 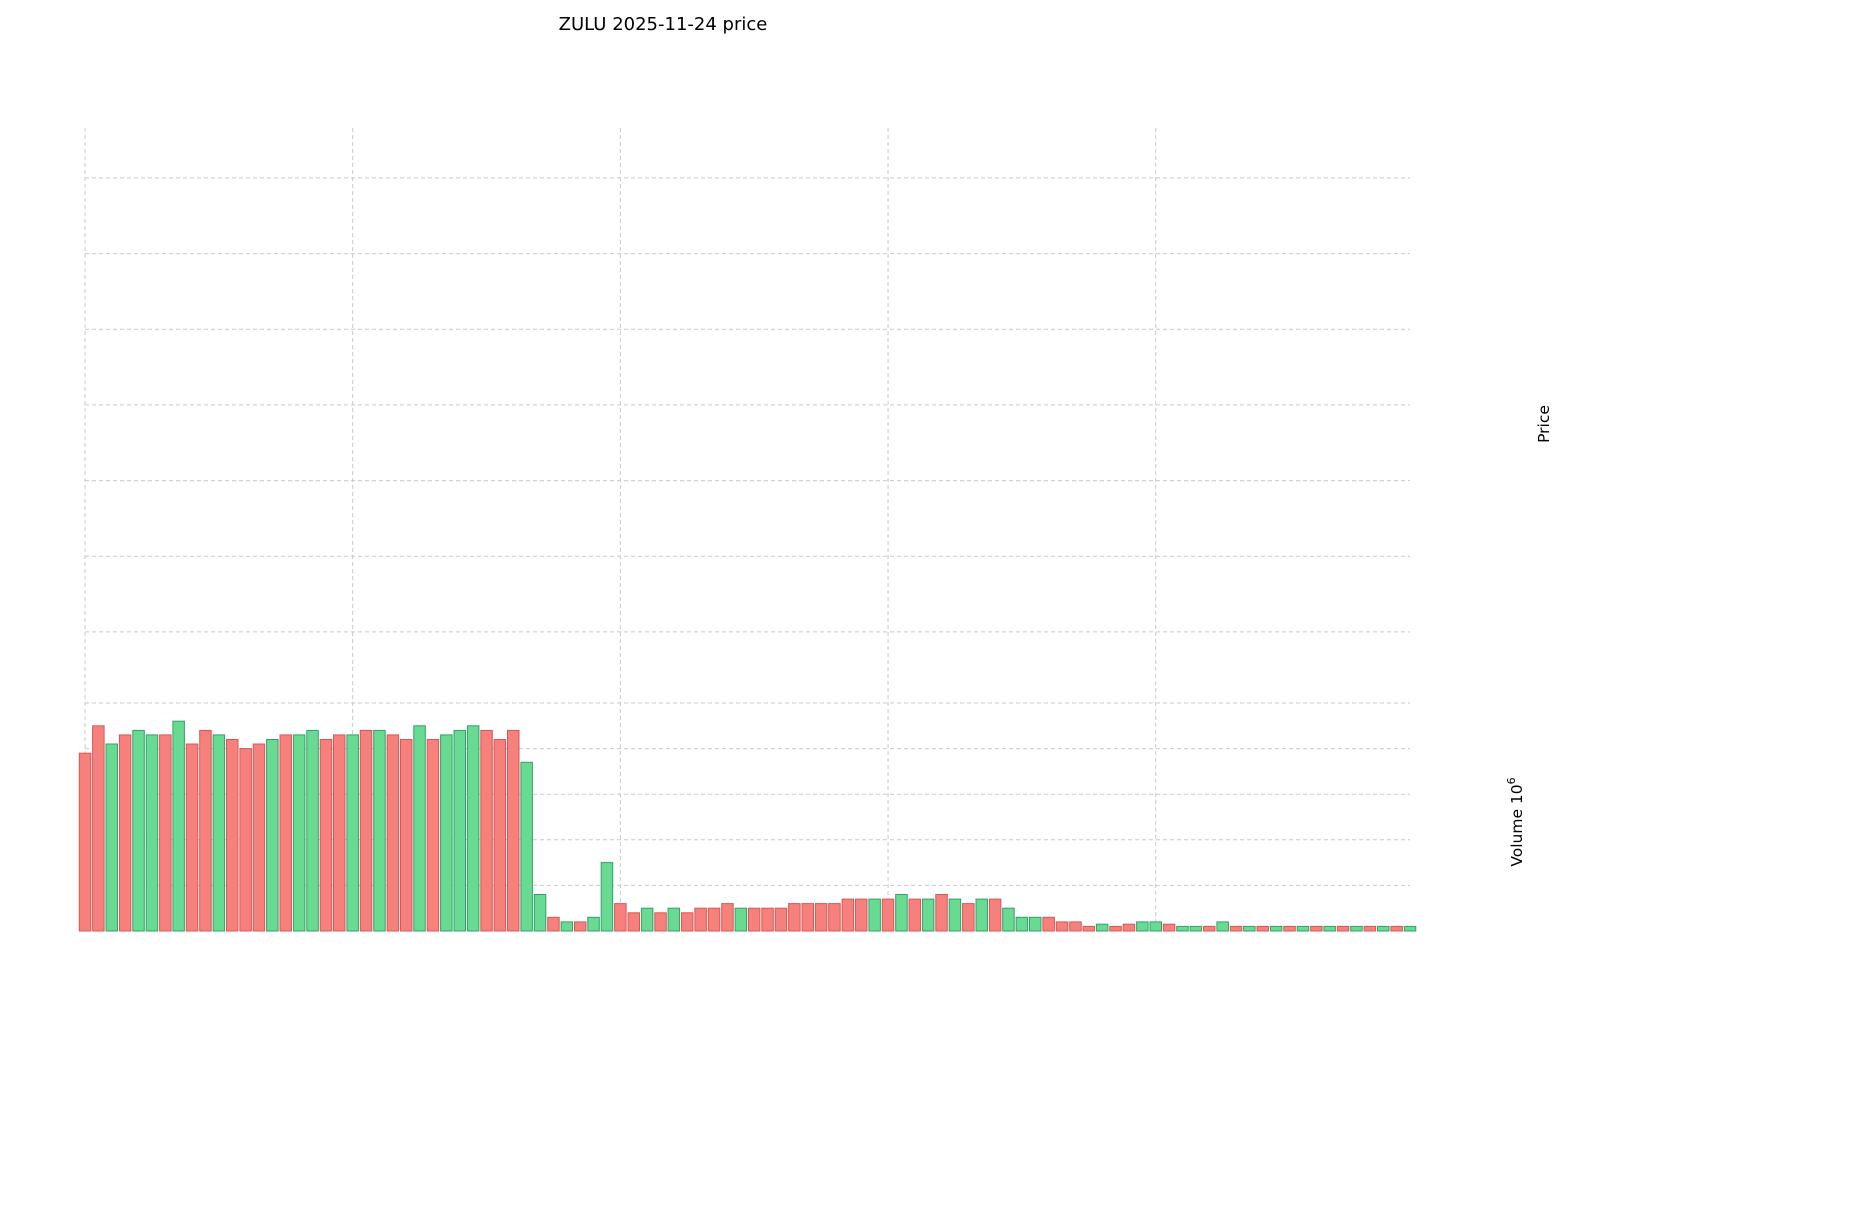 What do you see at coordinates (1517, 825) in the screenshot?
I see `volume-label-base: Volume 10` at bounding box center [1517, 825].